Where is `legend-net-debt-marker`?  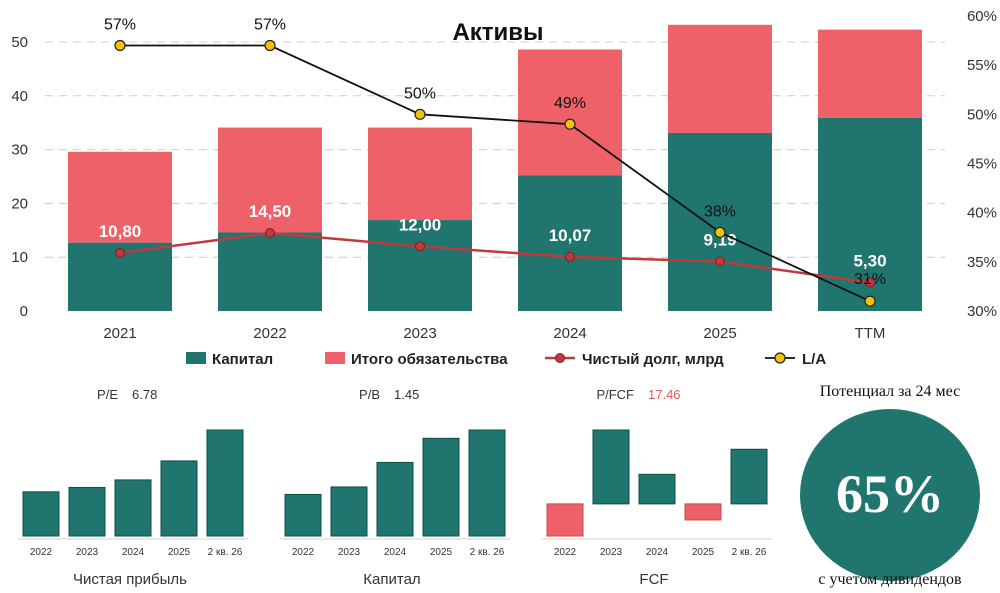
legend-net-debt-marker is located at coordinates (560, 358).